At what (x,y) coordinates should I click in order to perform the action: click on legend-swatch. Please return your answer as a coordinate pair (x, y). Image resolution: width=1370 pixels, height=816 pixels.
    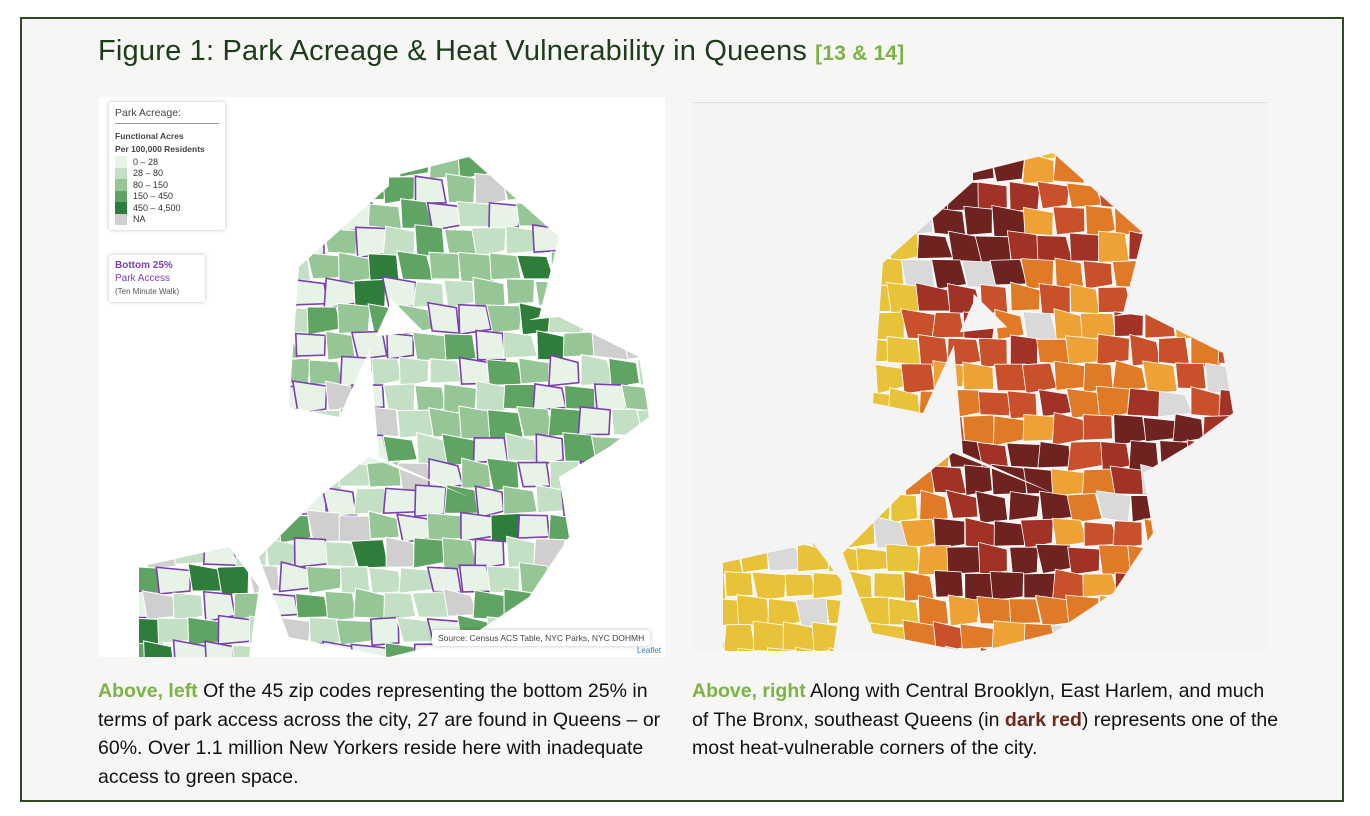
    Looking at the image, I should click on (121, 219).